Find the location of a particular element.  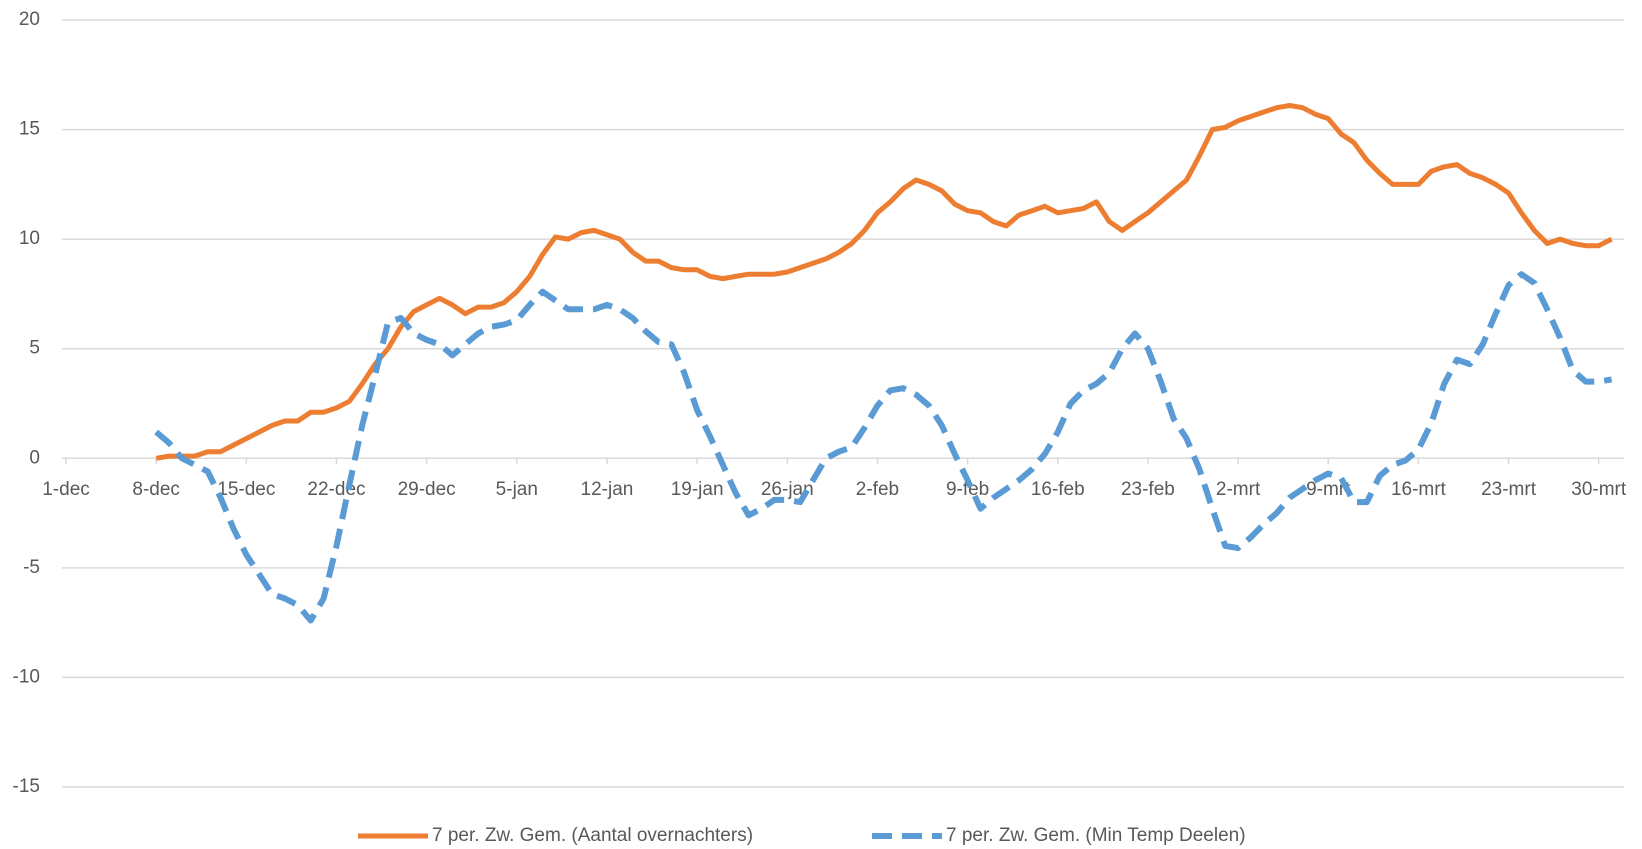

y-tick-label: -15 is located at coordinates (26, 786).